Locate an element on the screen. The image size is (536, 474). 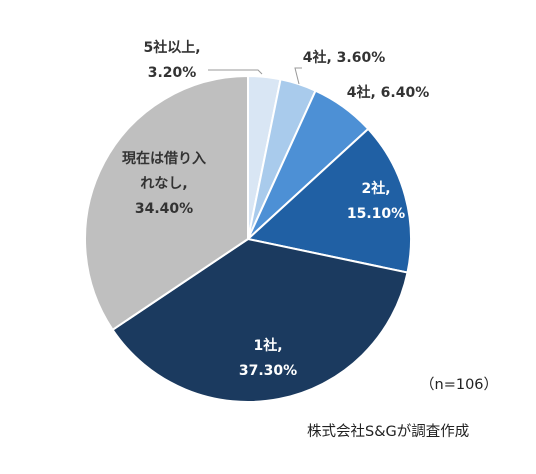
slice-label-1: 4社, 3.60% is located at coordinates (344, 57).